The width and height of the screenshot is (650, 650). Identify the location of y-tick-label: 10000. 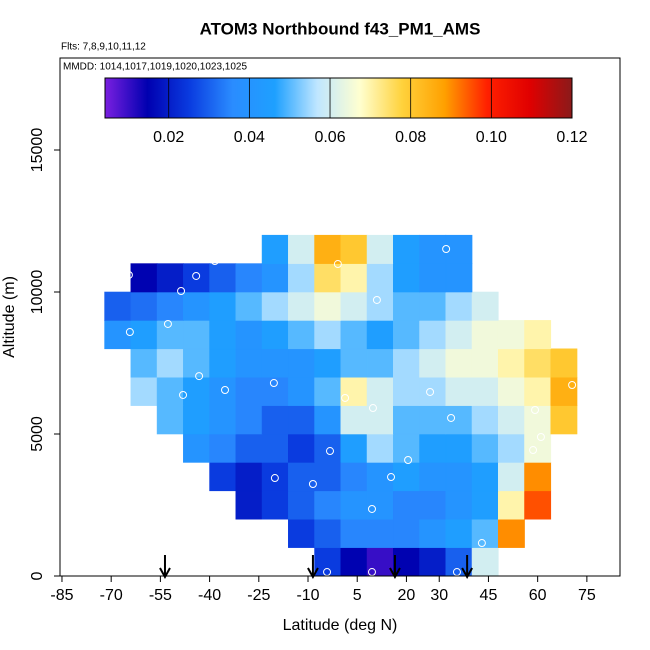
(37, 292).